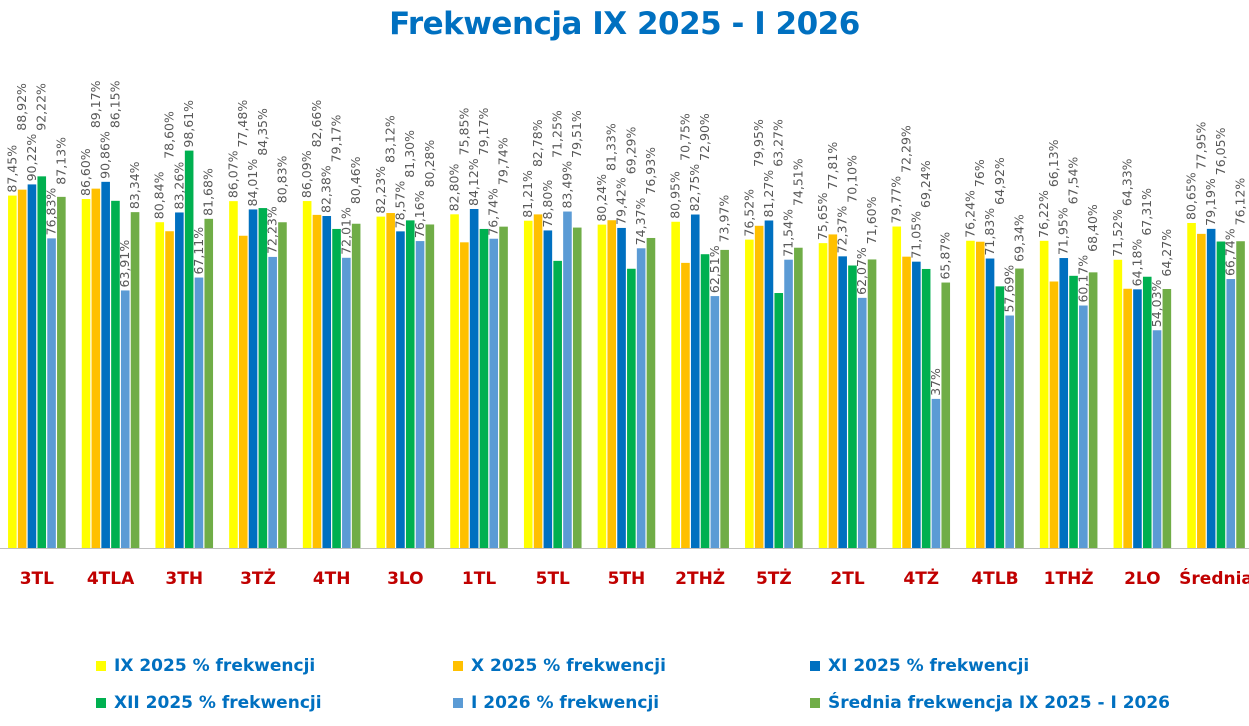  Describe the element at coordinates (503, 161) in the screenshot. I see `data-label: 79,74%` at that location.